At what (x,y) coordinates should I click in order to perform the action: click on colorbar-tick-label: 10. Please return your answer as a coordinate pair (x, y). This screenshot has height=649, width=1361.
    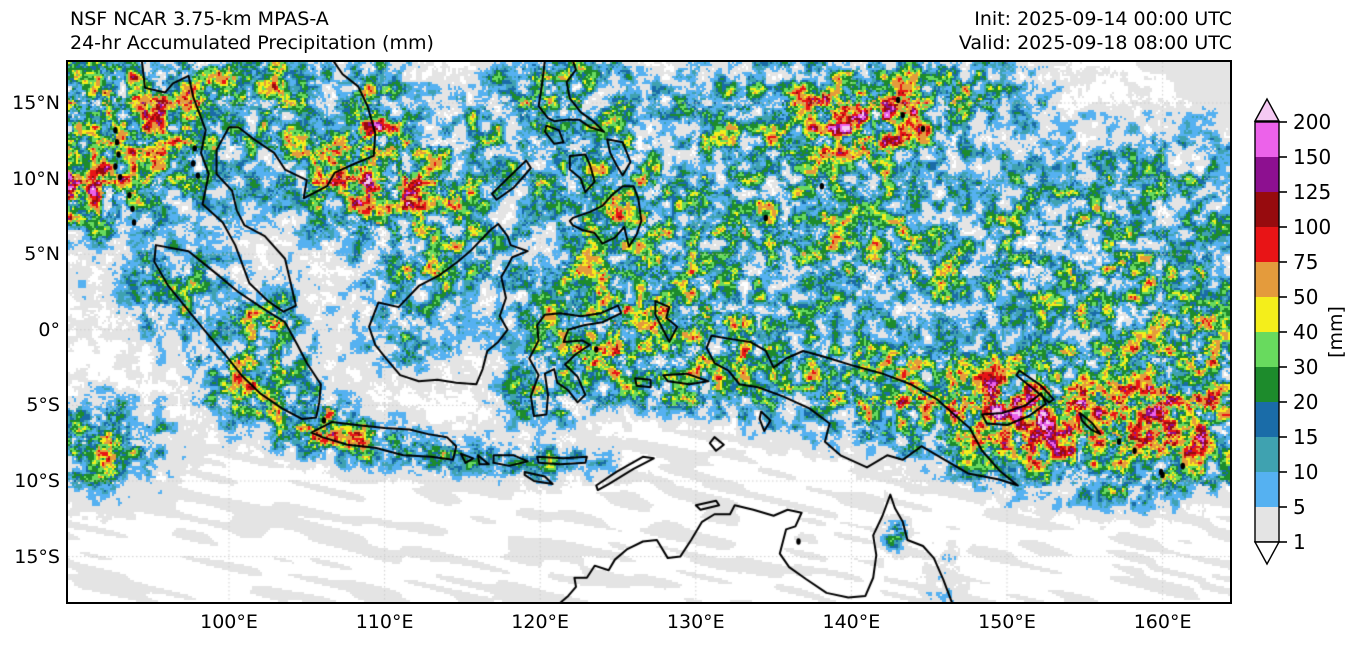
    Looking at the image, I should click on (1306, 472).